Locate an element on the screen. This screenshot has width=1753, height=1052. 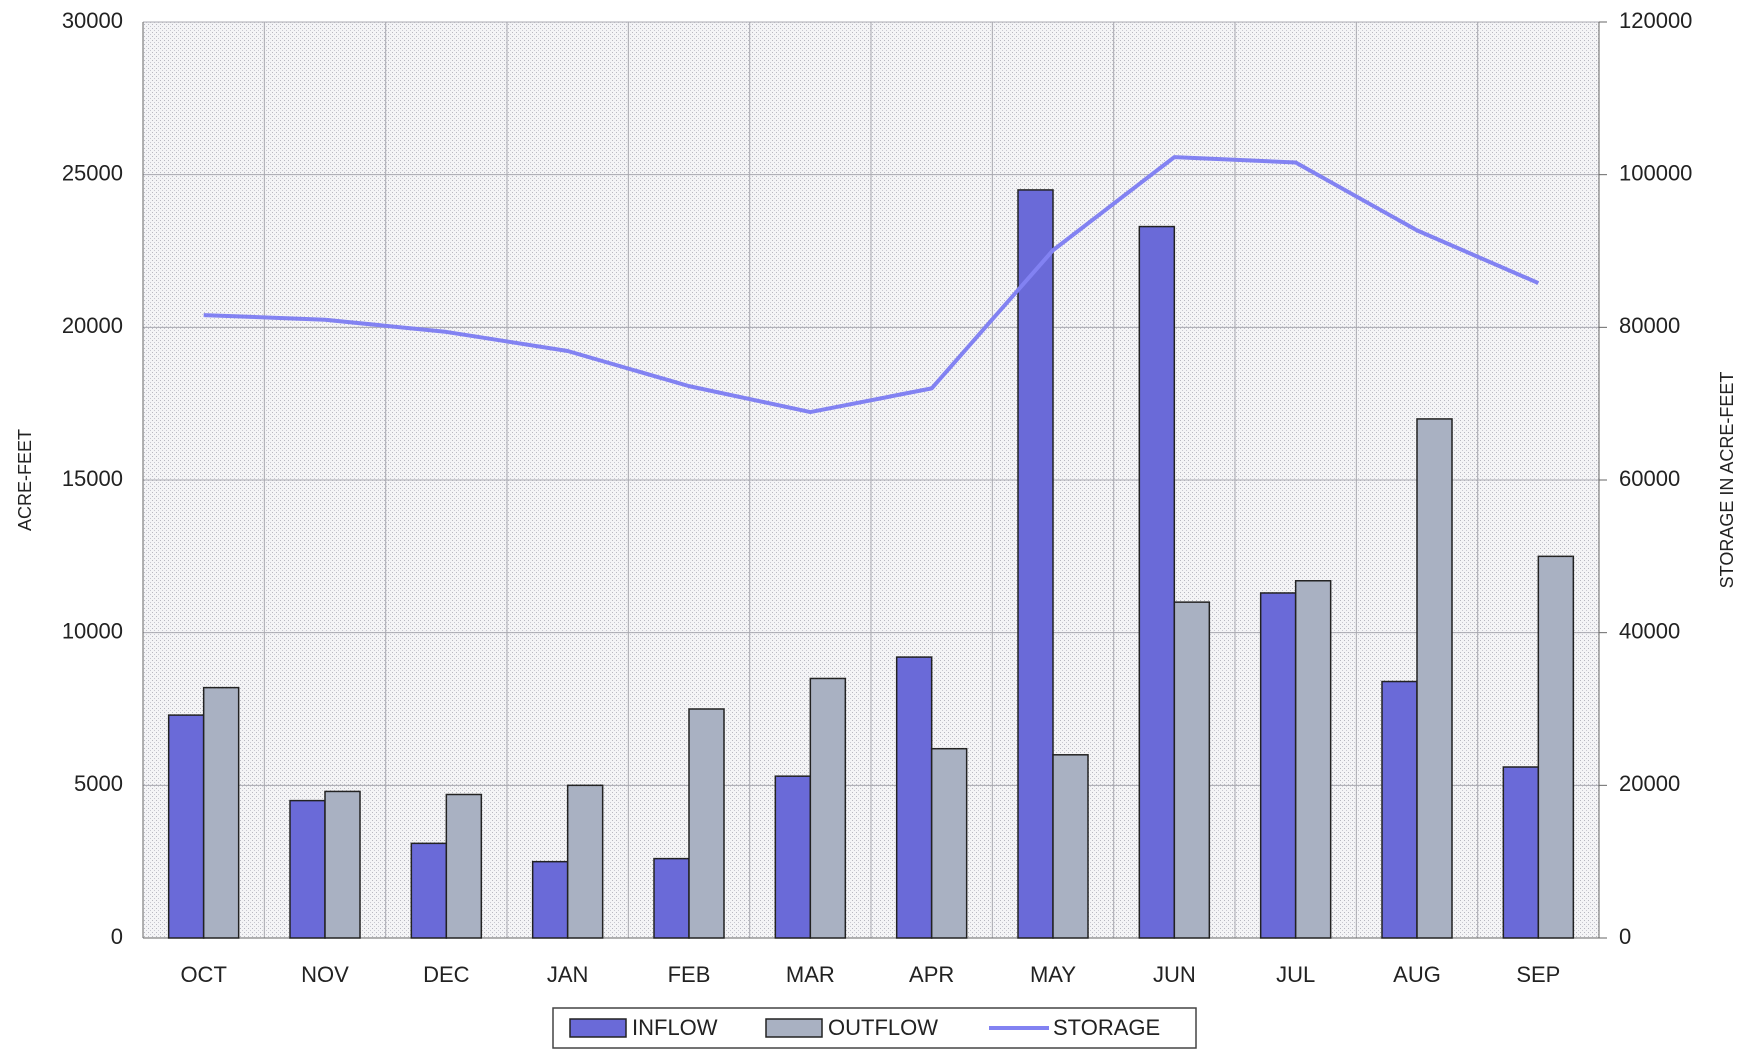
x-tick-label: JAN is located at coordinates (568, 974).